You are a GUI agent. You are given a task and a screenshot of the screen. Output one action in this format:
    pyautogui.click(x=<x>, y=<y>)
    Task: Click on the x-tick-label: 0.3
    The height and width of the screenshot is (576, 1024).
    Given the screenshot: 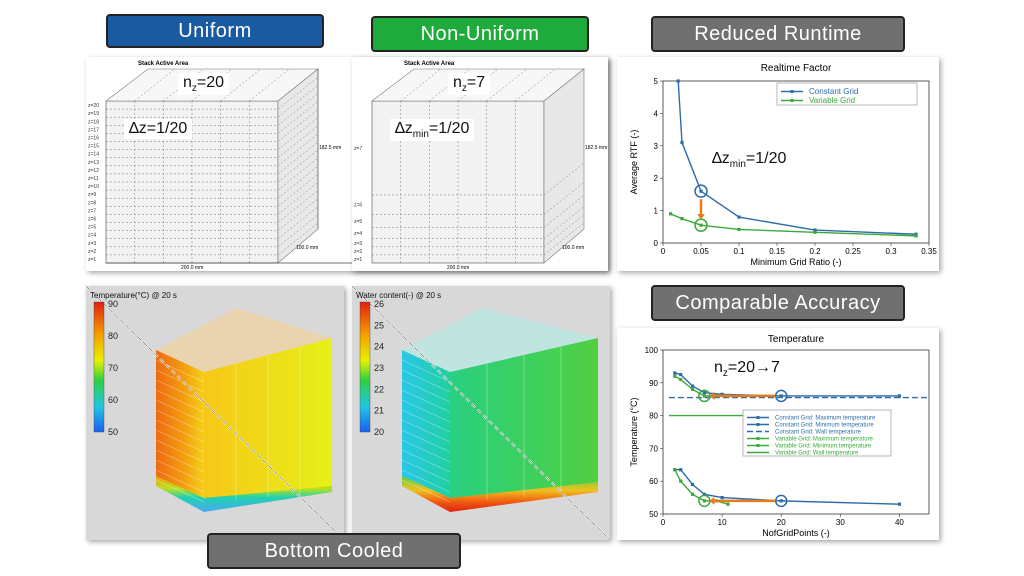 What is the action you would take?
    pyautogui.click(x=891, y=251)
    